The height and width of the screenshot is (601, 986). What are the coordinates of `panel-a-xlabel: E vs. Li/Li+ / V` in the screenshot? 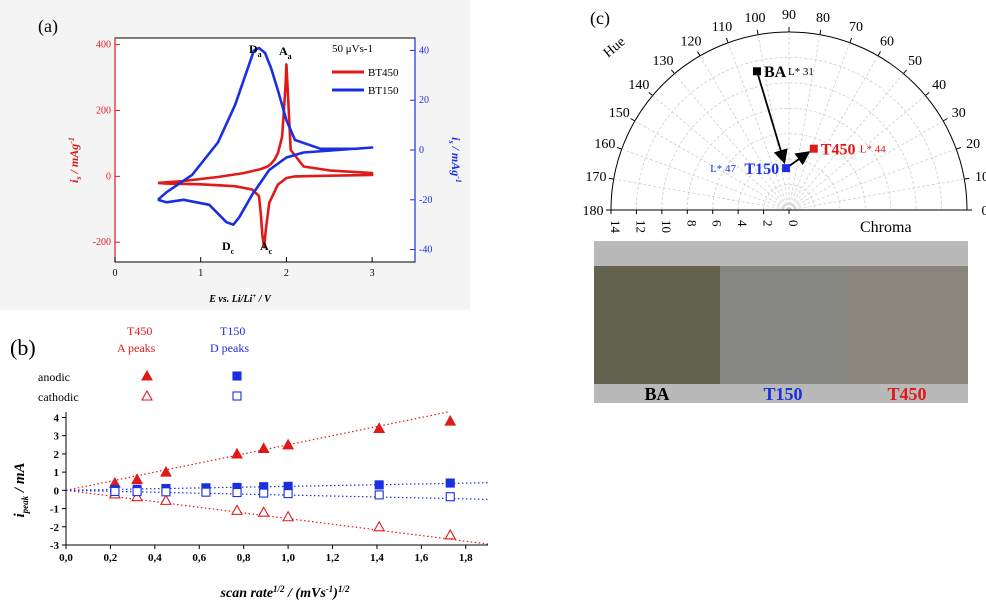 It's located at (240, 298).